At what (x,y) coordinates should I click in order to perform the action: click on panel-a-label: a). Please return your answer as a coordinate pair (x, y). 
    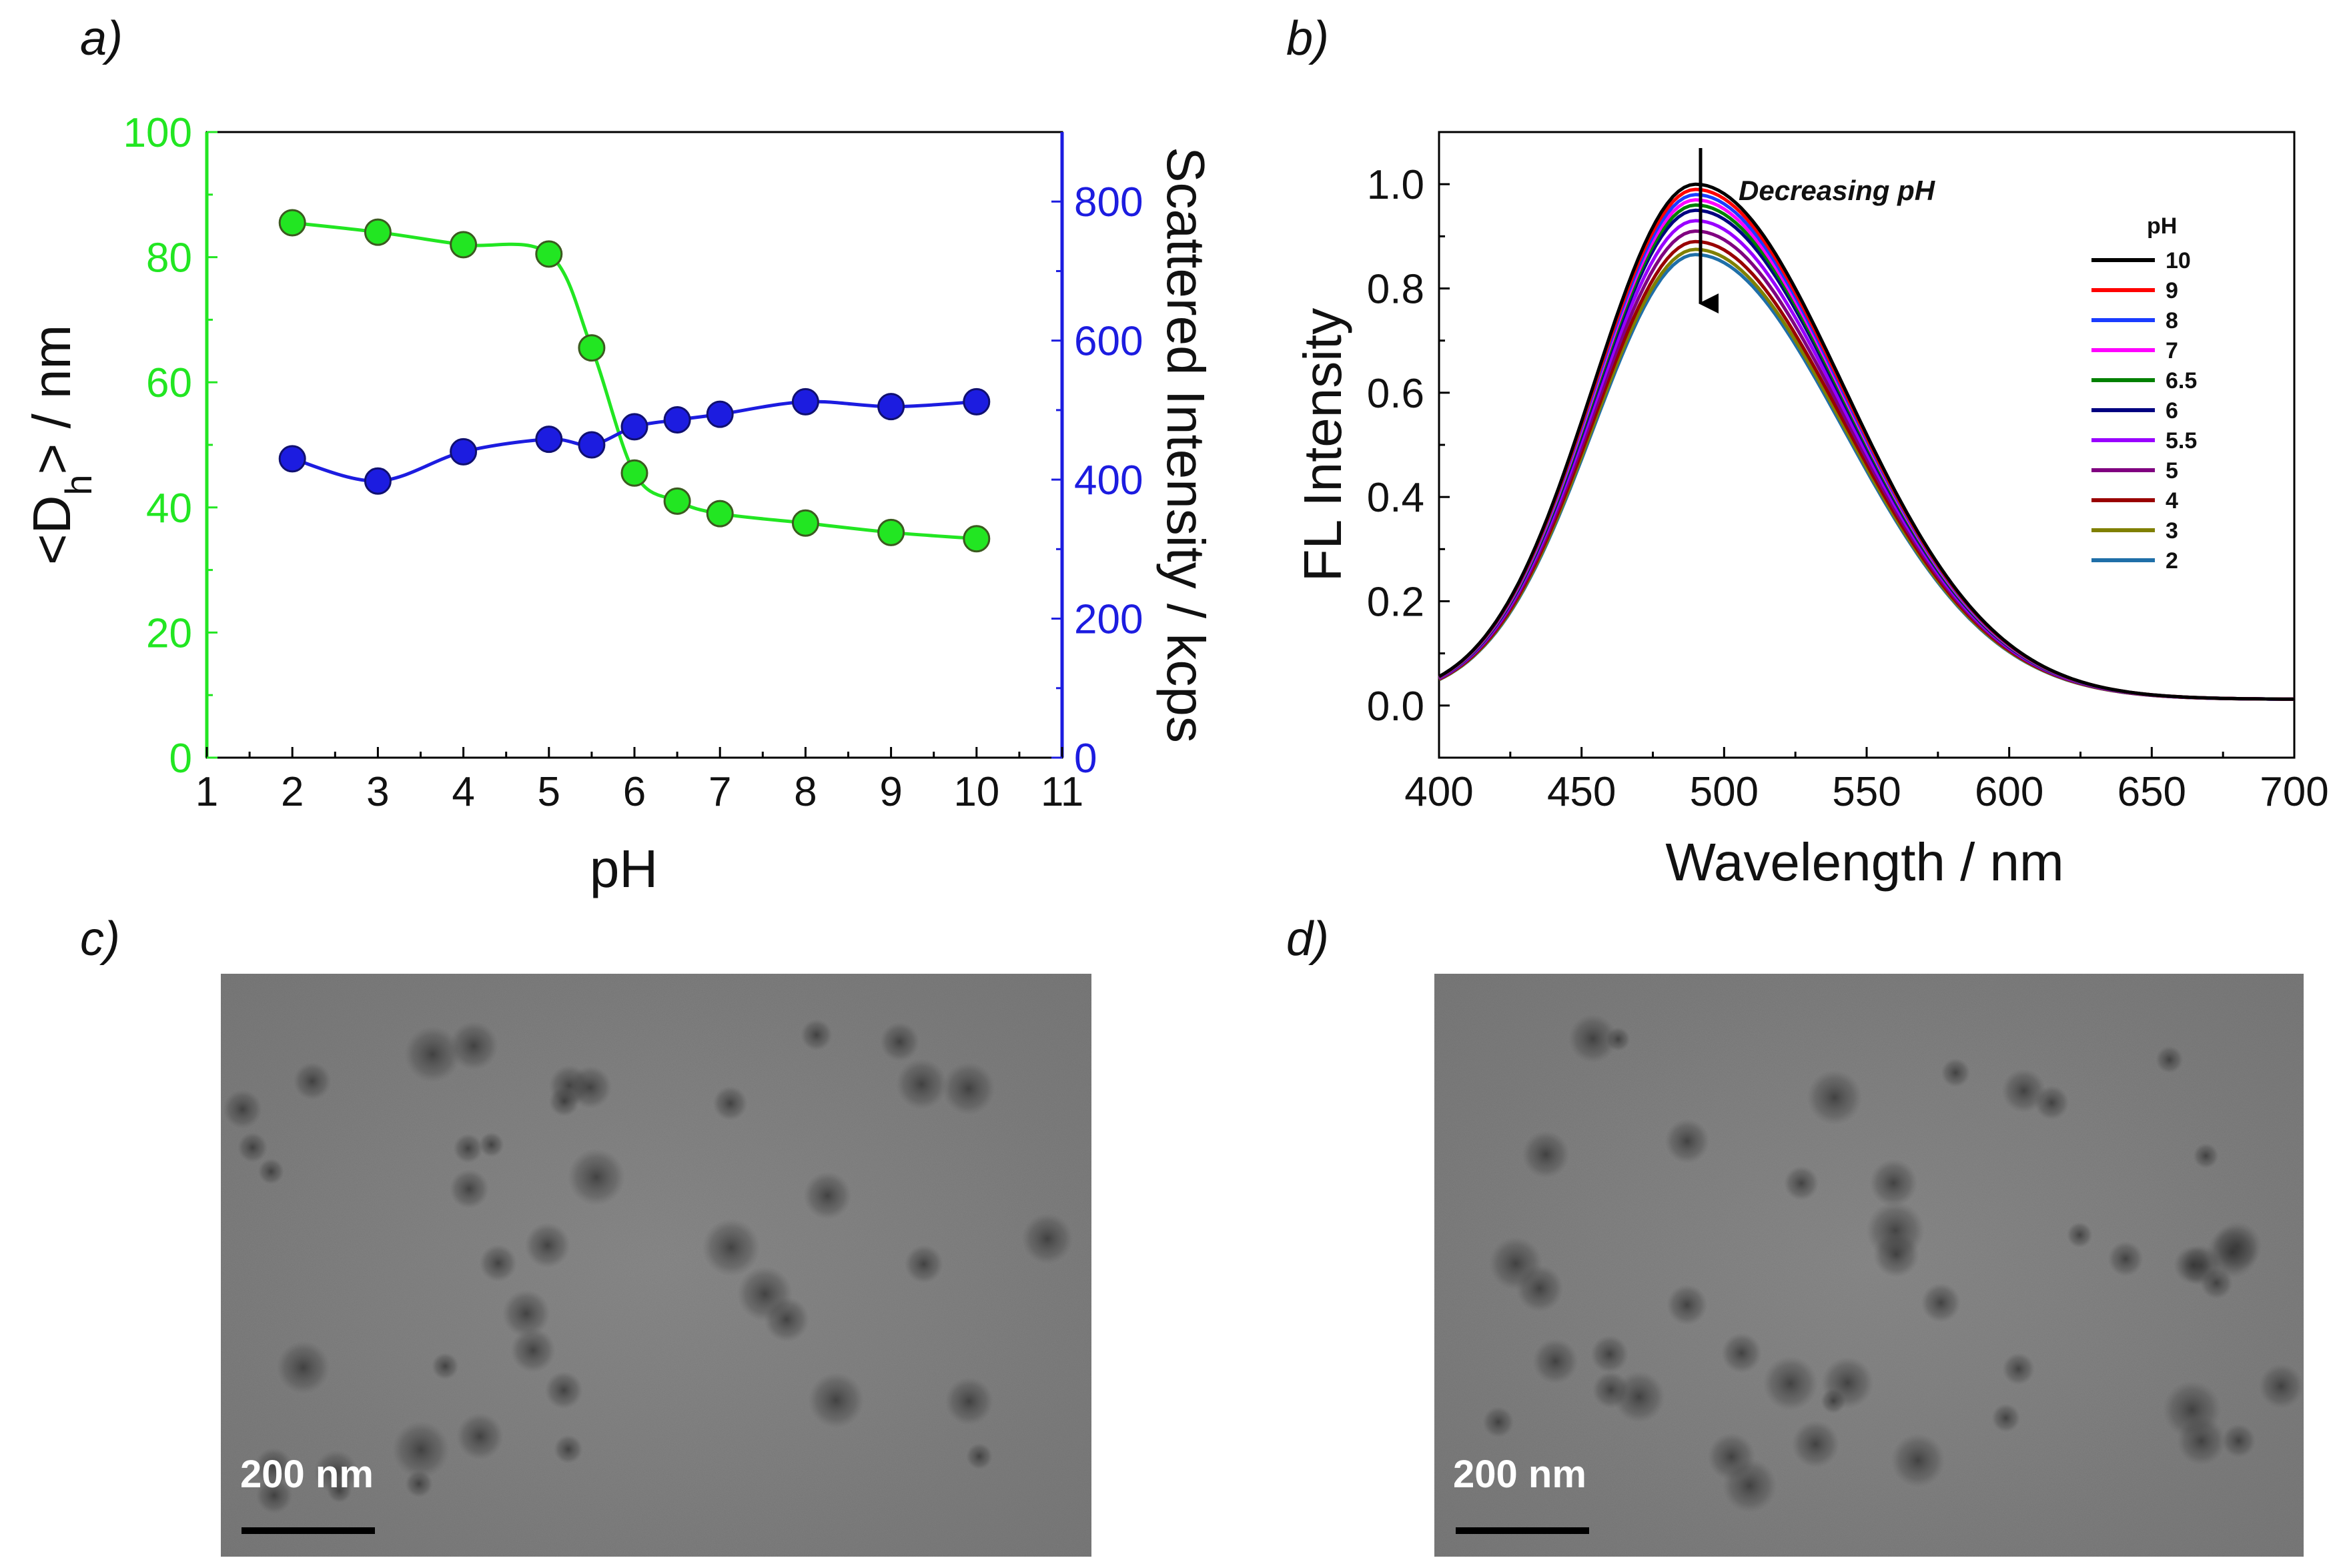
    Looking at the image, I should click on (101, 38).